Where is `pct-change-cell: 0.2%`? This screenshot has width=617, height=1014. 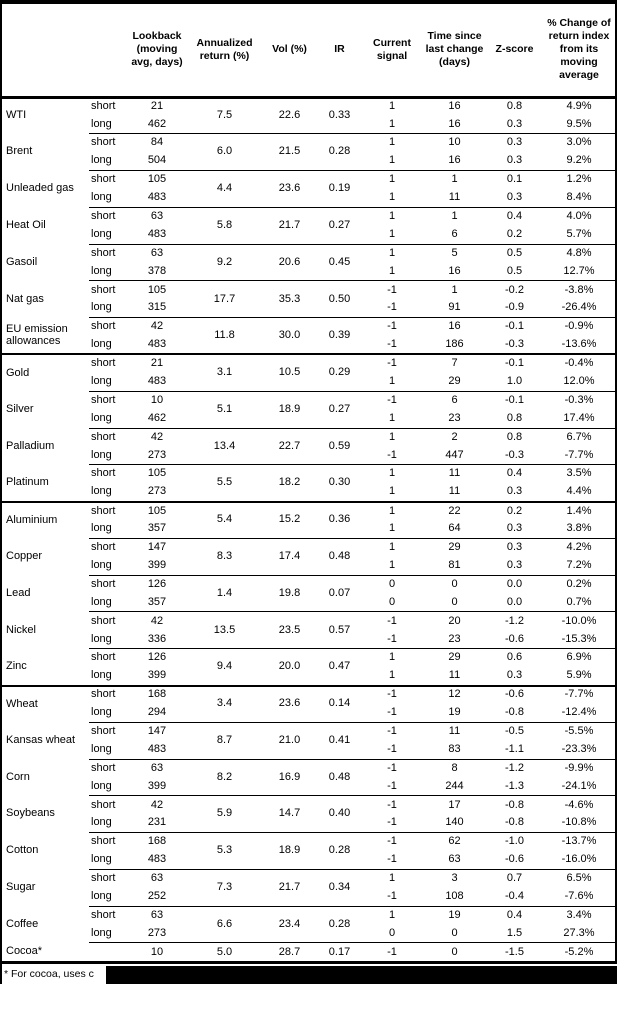
pct-change-cell: 0.2% is located at coordinates (579, 584).